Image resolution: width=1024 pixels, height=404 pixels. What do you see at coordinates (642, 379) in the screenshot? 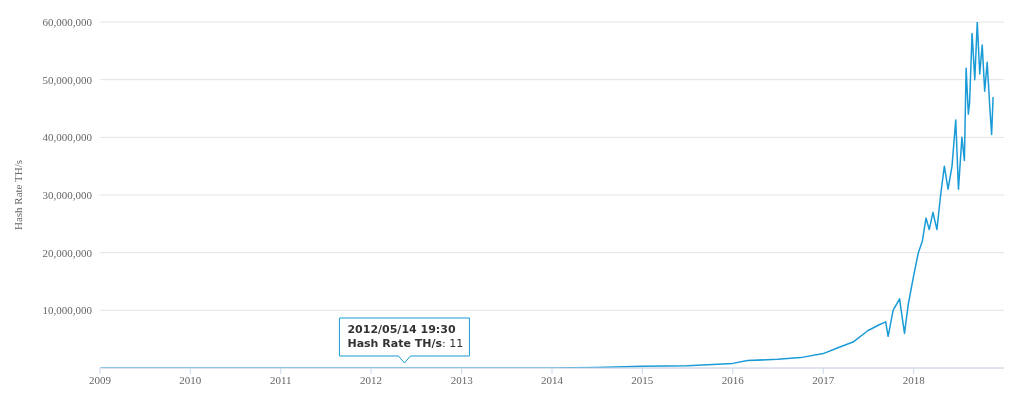
I see `x-tick-label: 2015` at bounding box center [642, 379].